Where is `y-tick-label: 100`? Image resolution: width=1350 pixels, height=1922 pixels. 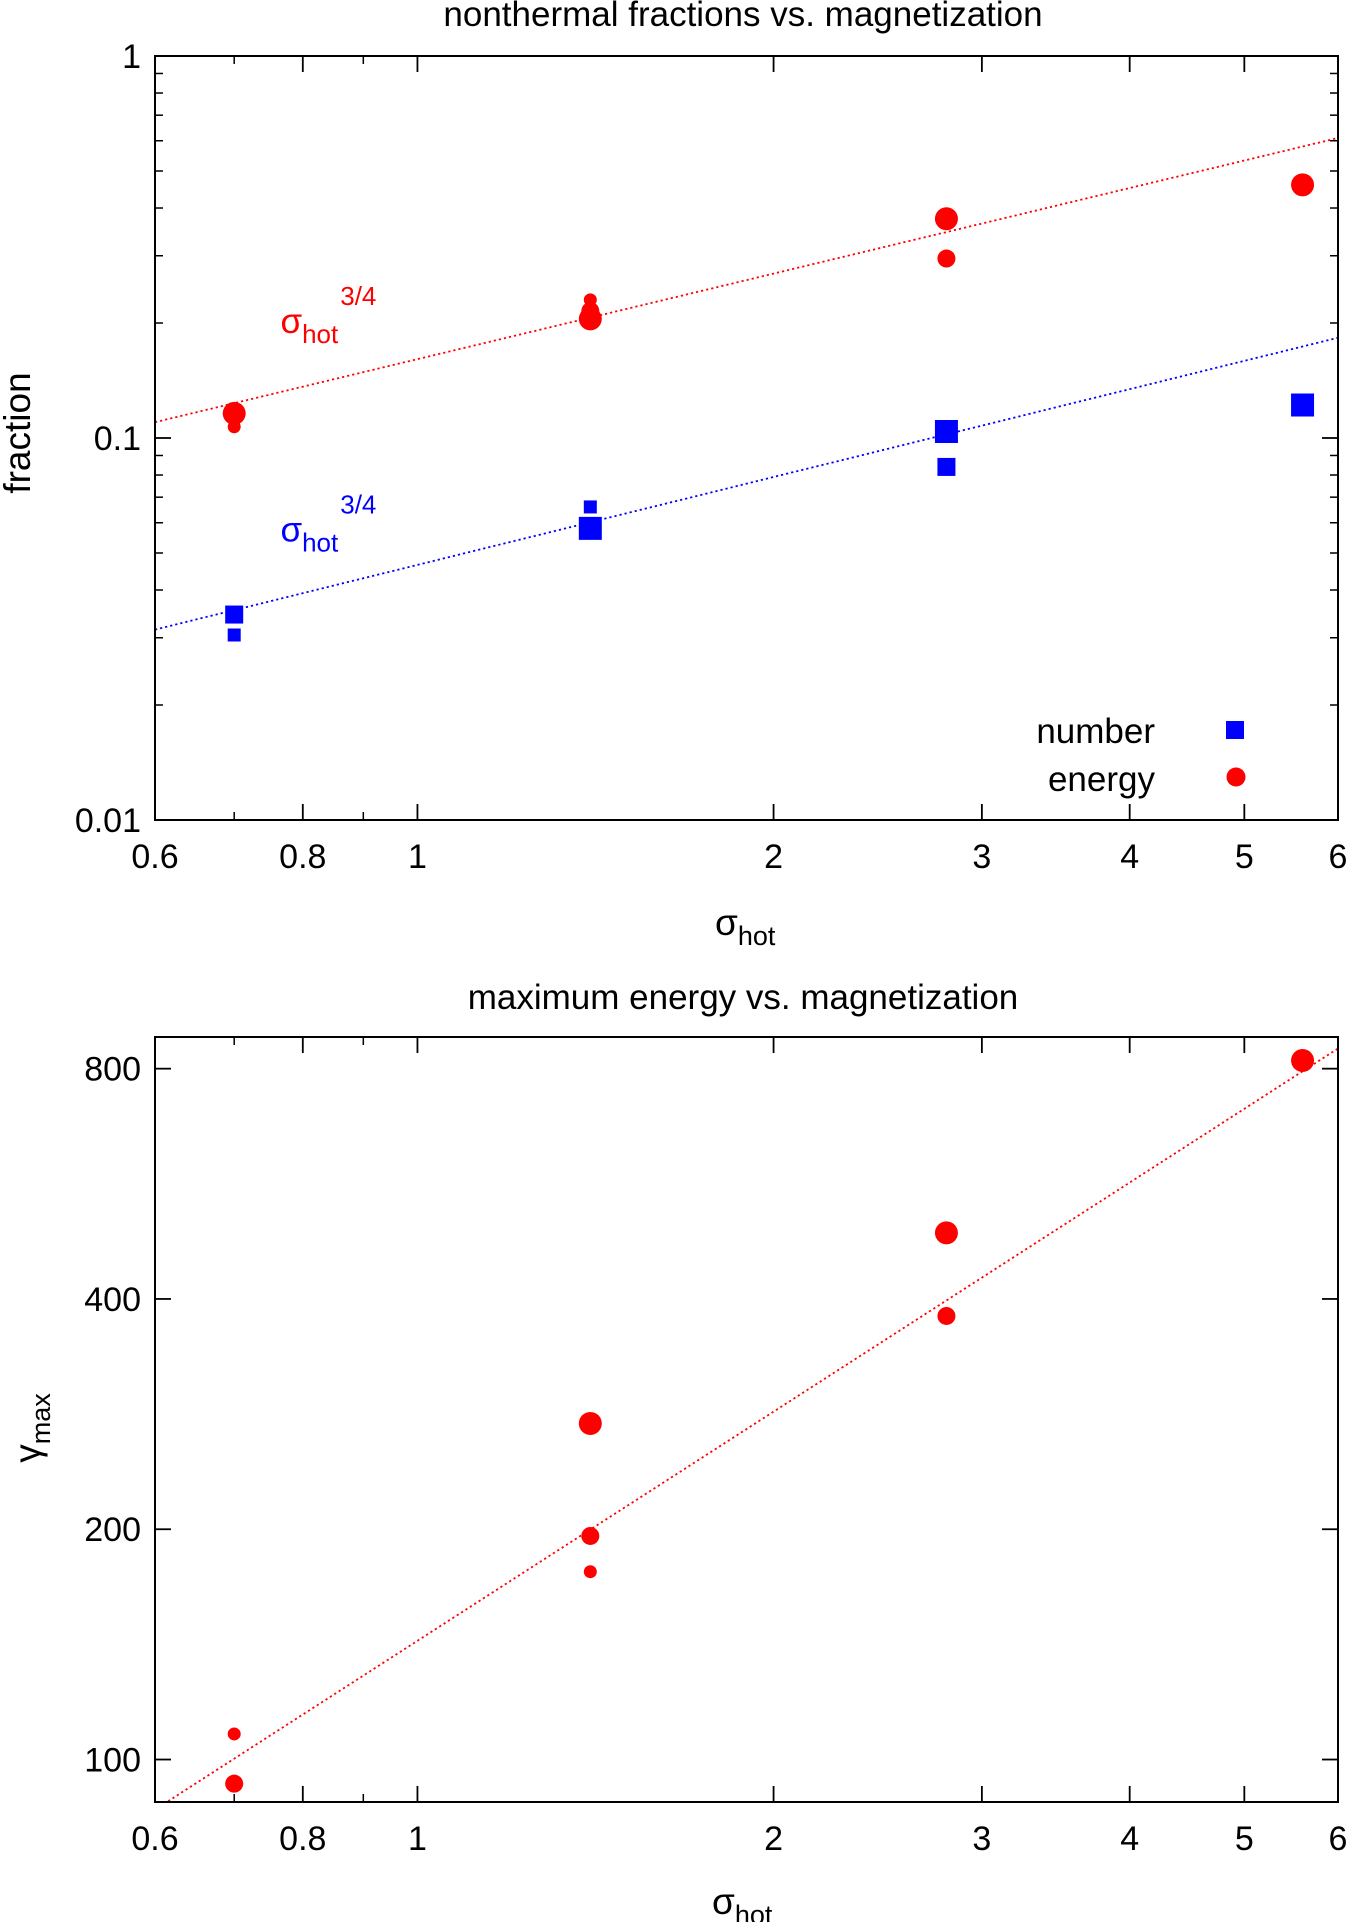
y-tick-label: 100 is located at coordinates (112, 1761).